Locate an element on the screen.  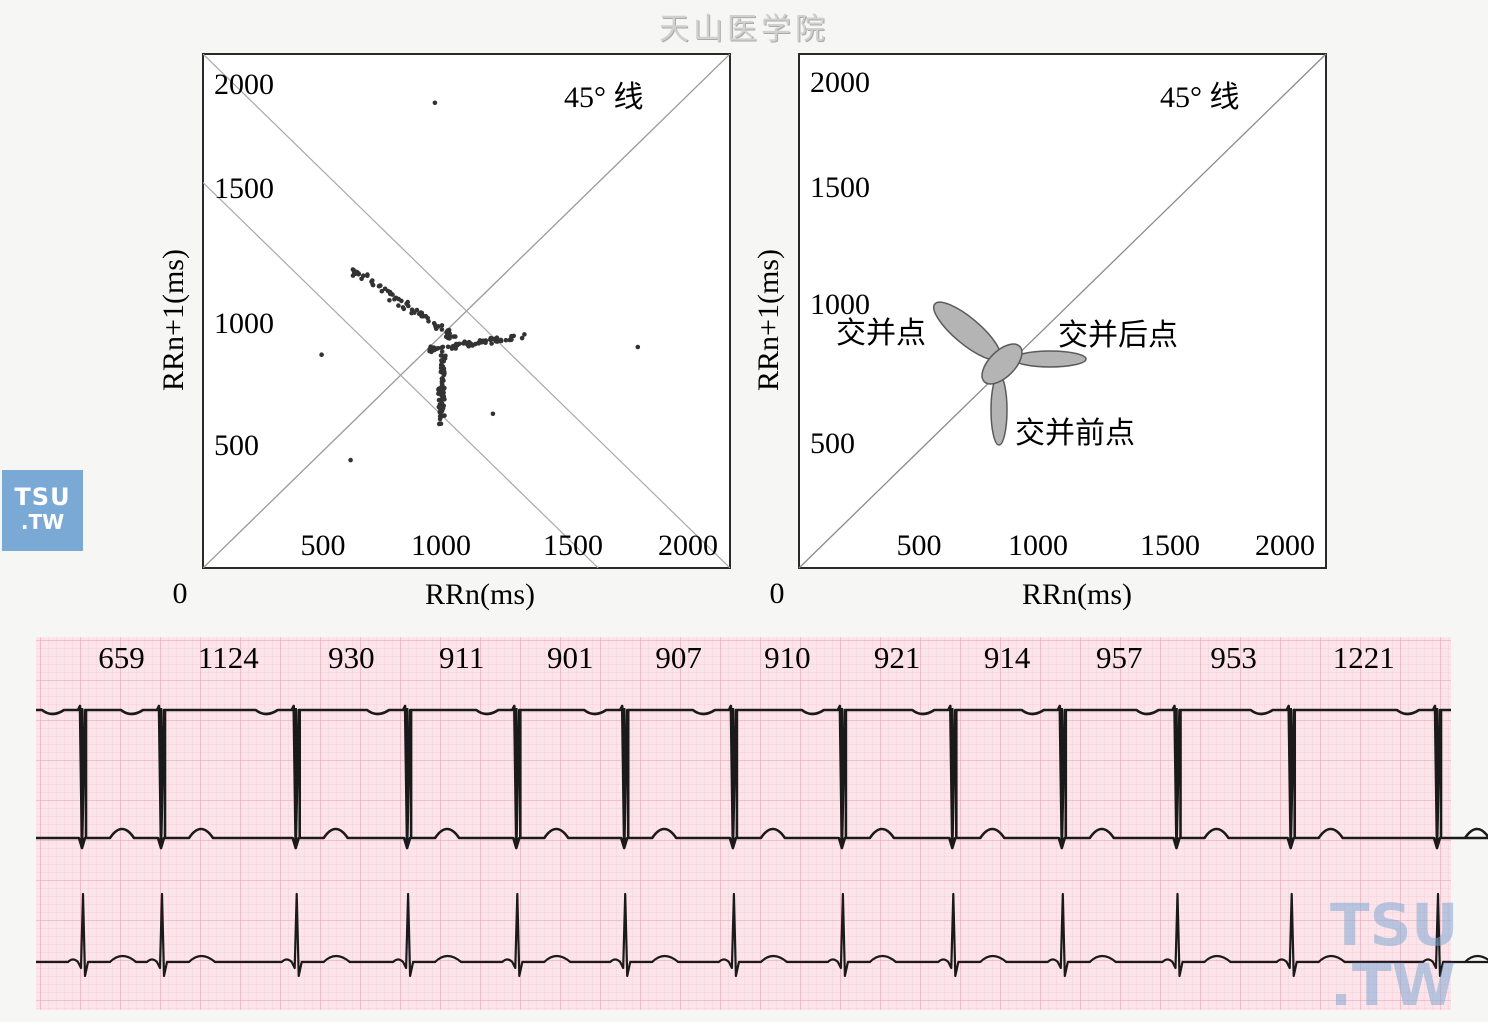
tsu-watermark: TSU .TW is located at coordinates (1394, 955).